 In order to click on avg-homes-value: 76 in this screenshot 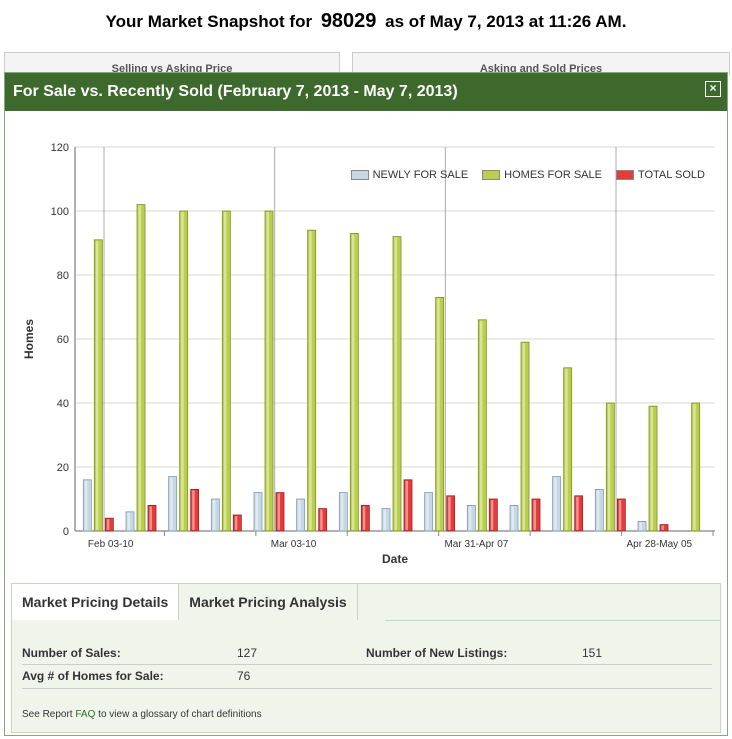, I will do `click(244, 676)`.